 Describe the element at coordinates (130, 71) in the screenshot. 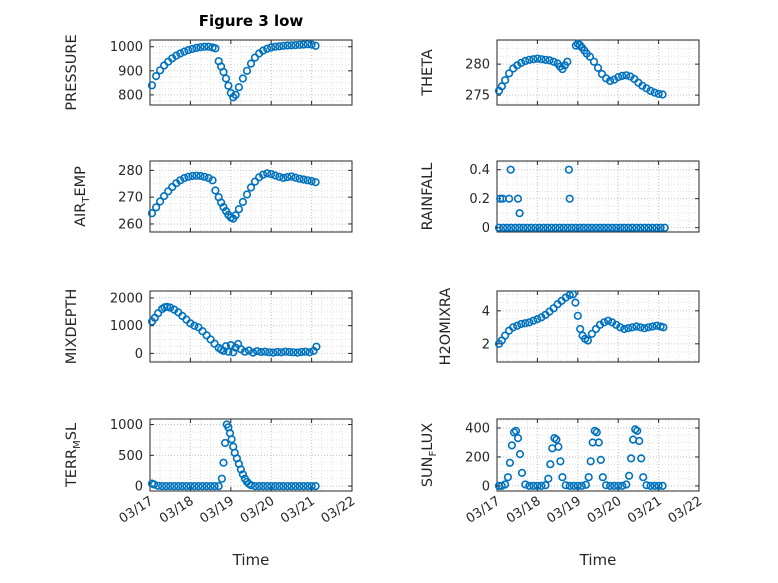

I see `y-tick-label: 900` at that location.